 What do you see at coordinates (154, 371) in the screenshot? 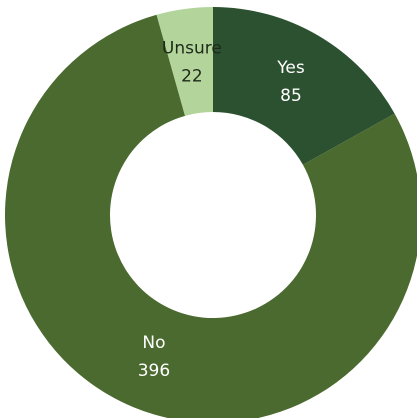
I see `slice-value: 396` at bounding box center [154, 371].